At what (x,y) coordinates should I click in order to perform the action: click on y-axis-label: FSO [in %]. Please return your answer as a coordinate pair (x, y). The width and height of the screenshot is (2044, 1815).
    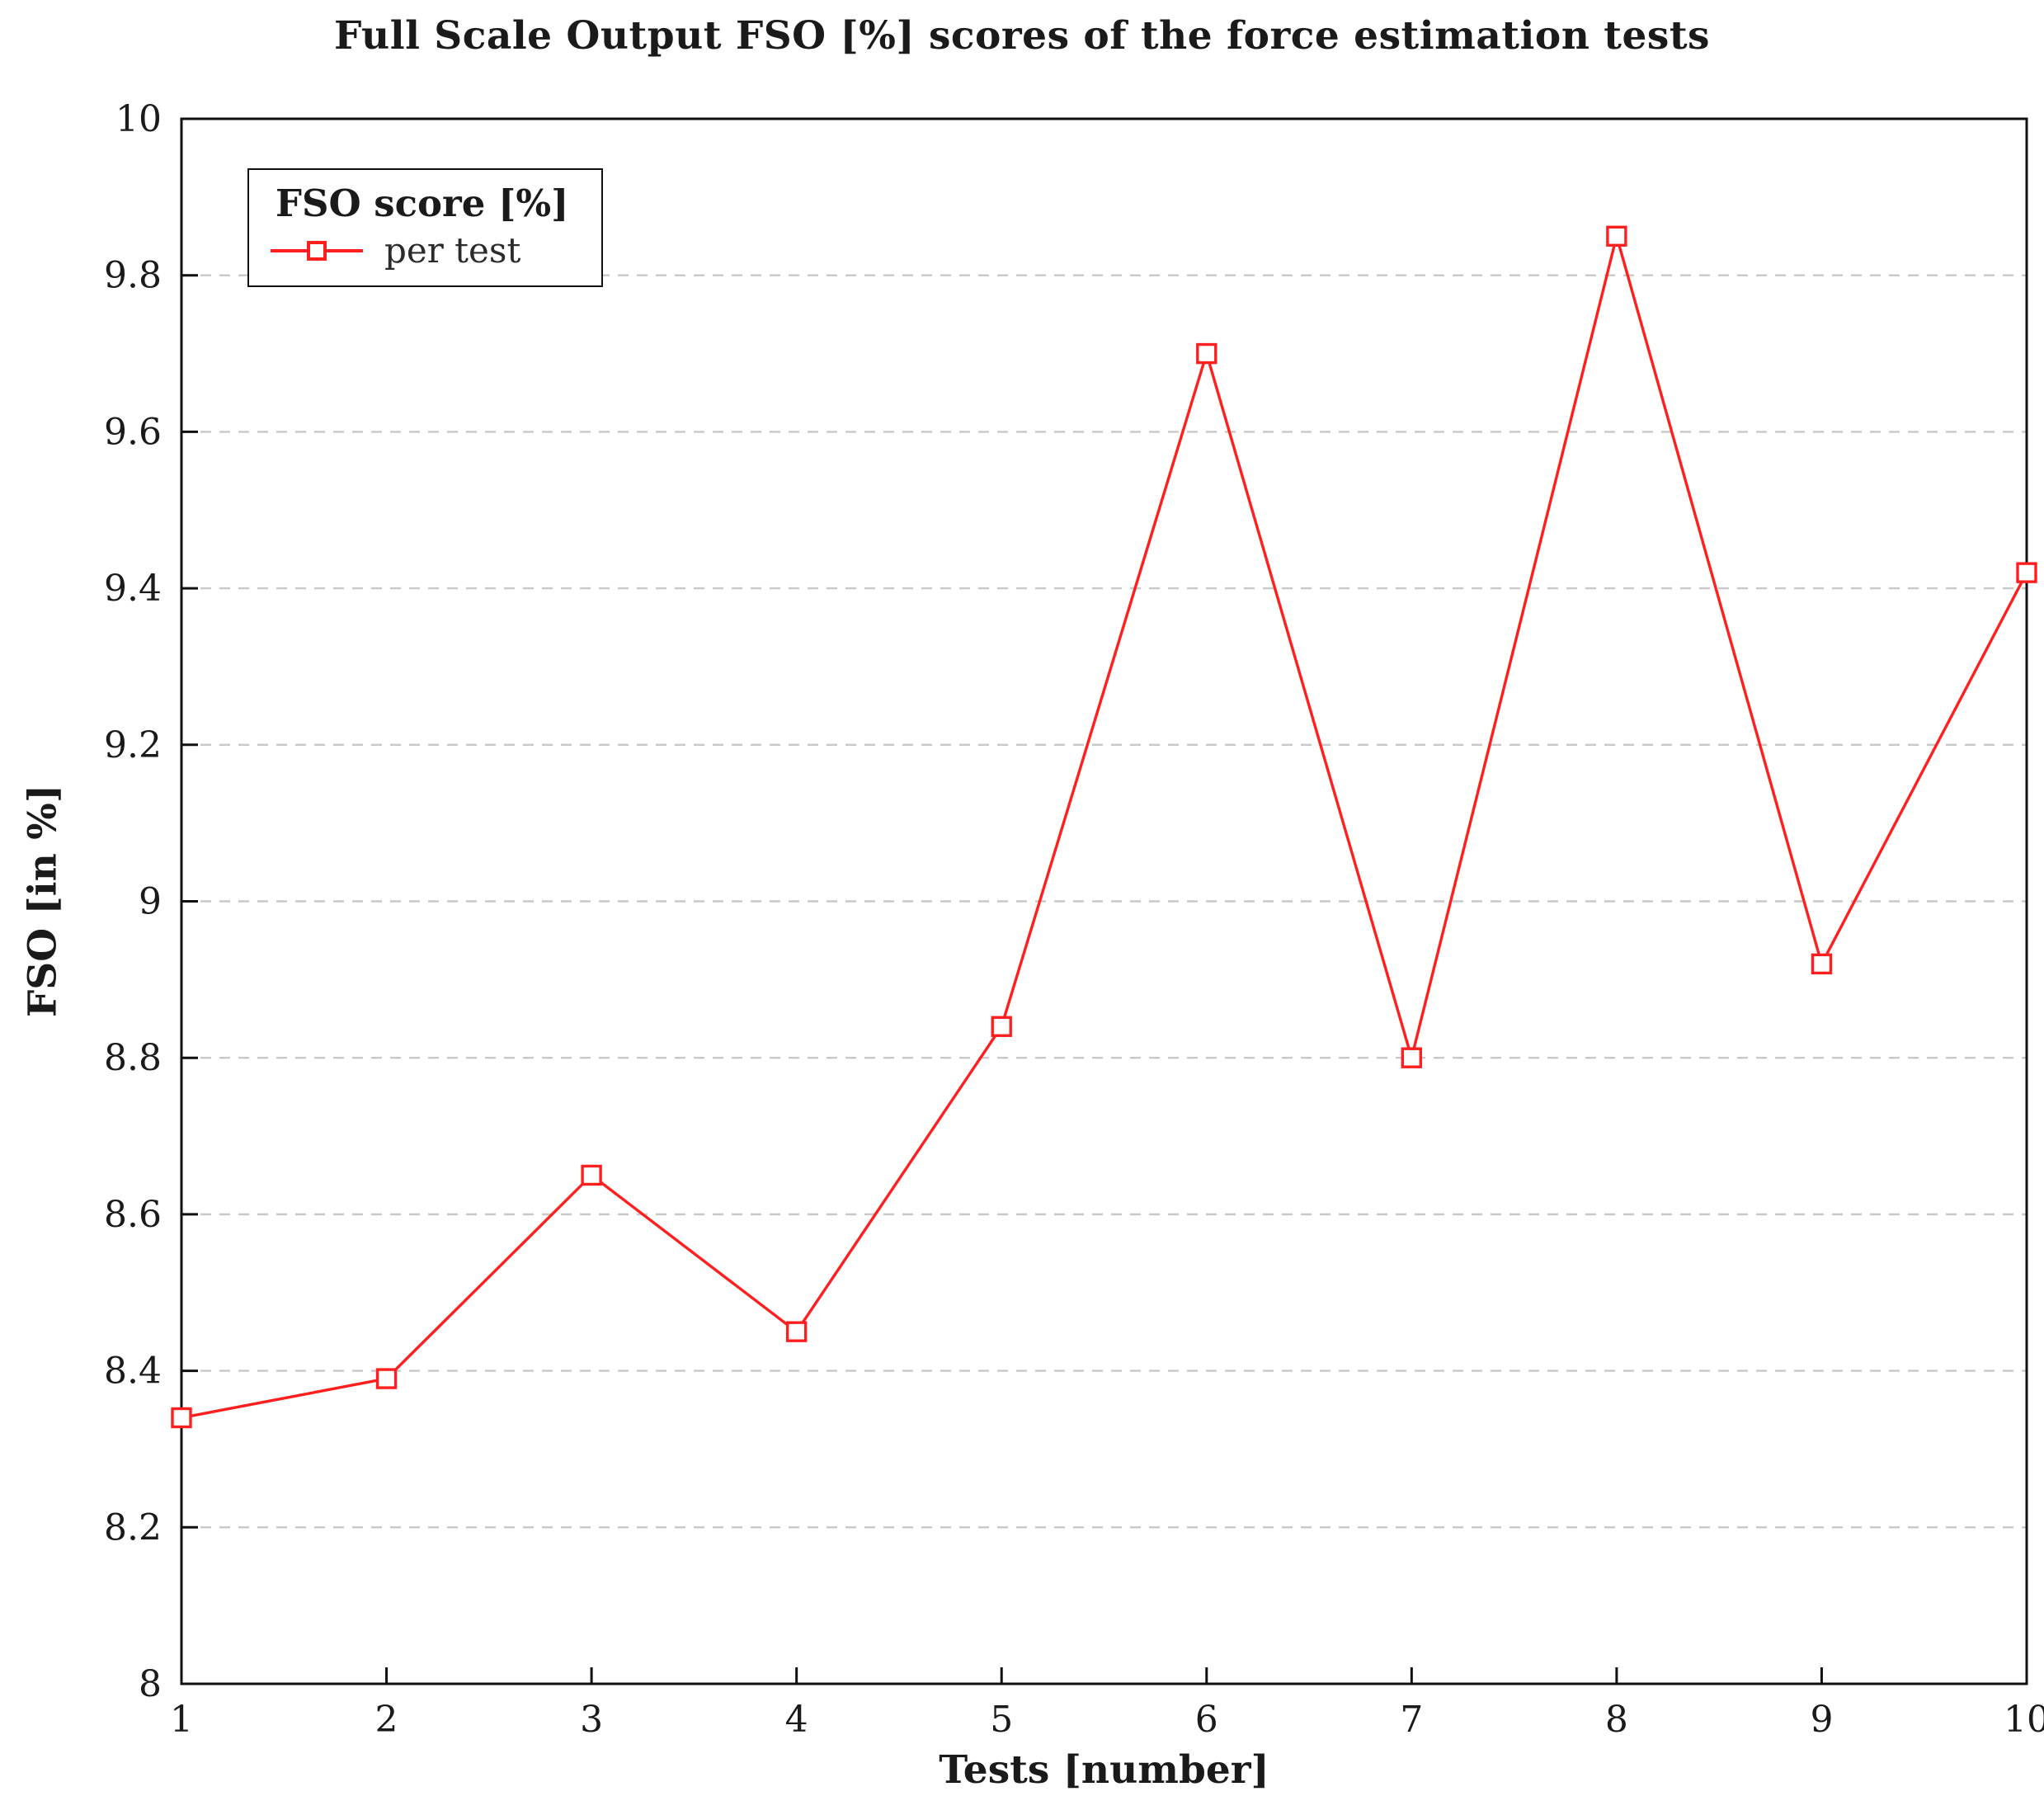
    Looking at the image, I should click on (43, 901).